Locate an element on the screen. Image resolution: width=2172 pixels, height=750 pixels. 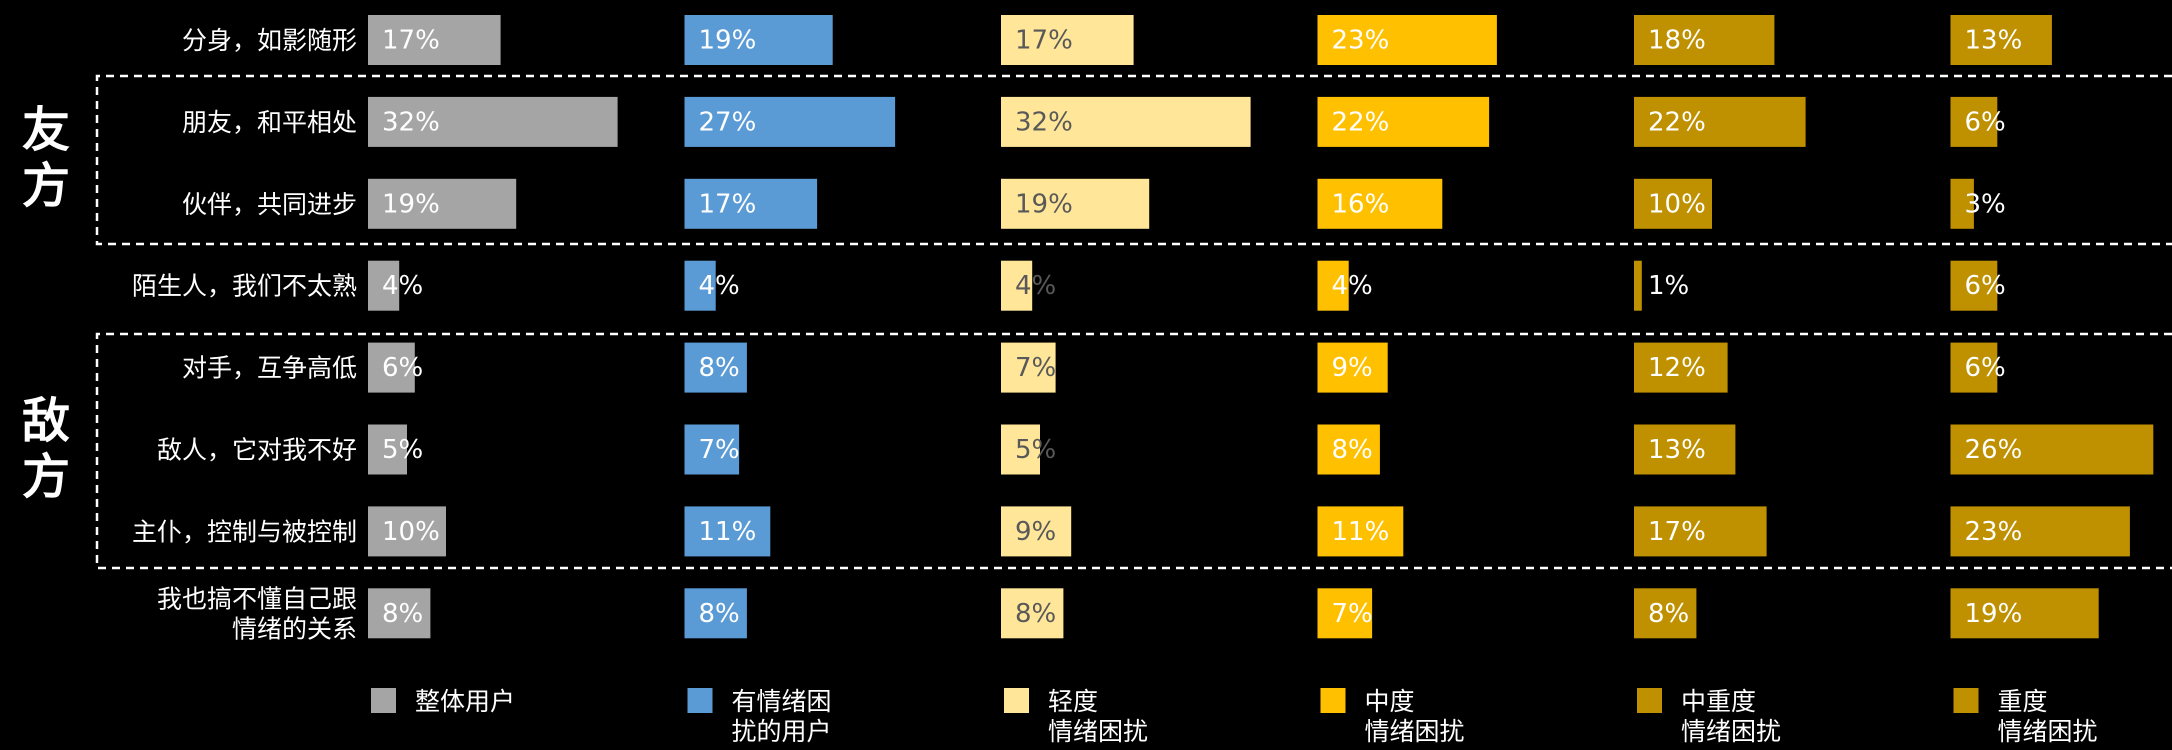
category-label: 主仆，控制与被控制 is located at coordinates (244, 531).